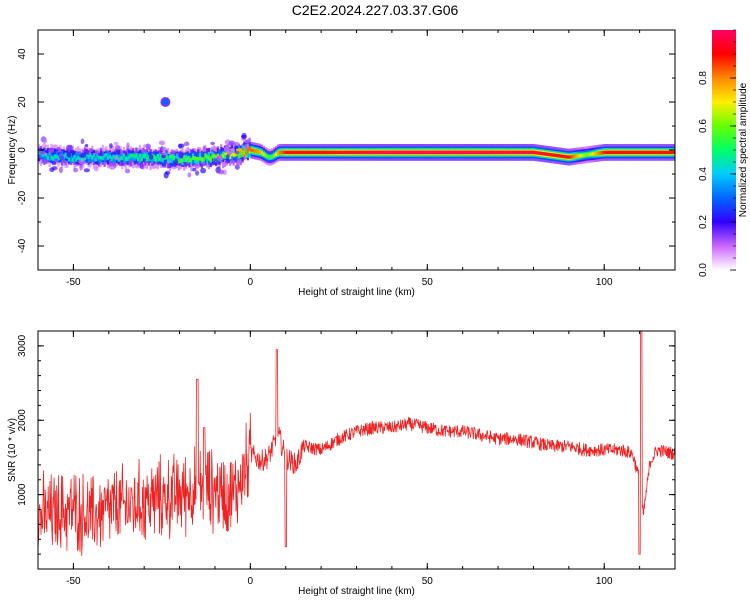  What do you see at coordinates (22, 494) in the screenshot?
I see `snr-y-tick-label: 1000` at bounding box center [22, 494].